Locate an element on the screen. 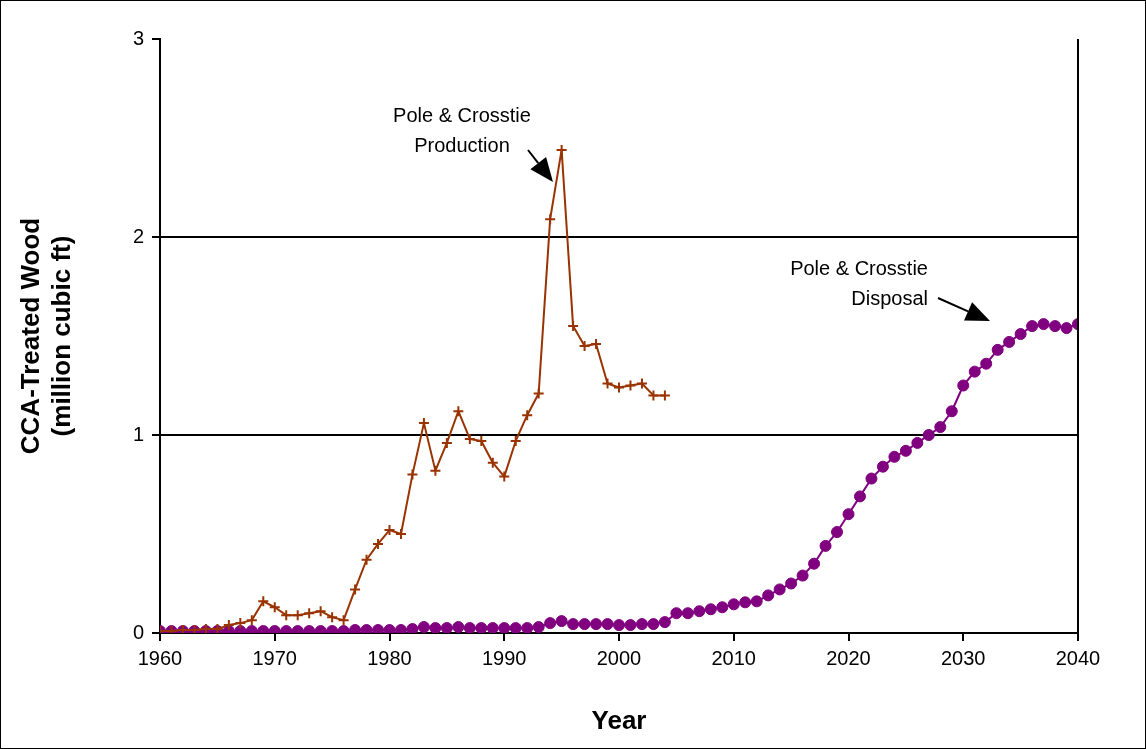  y-tick-label: 0 is located at coordinates (138, 631).